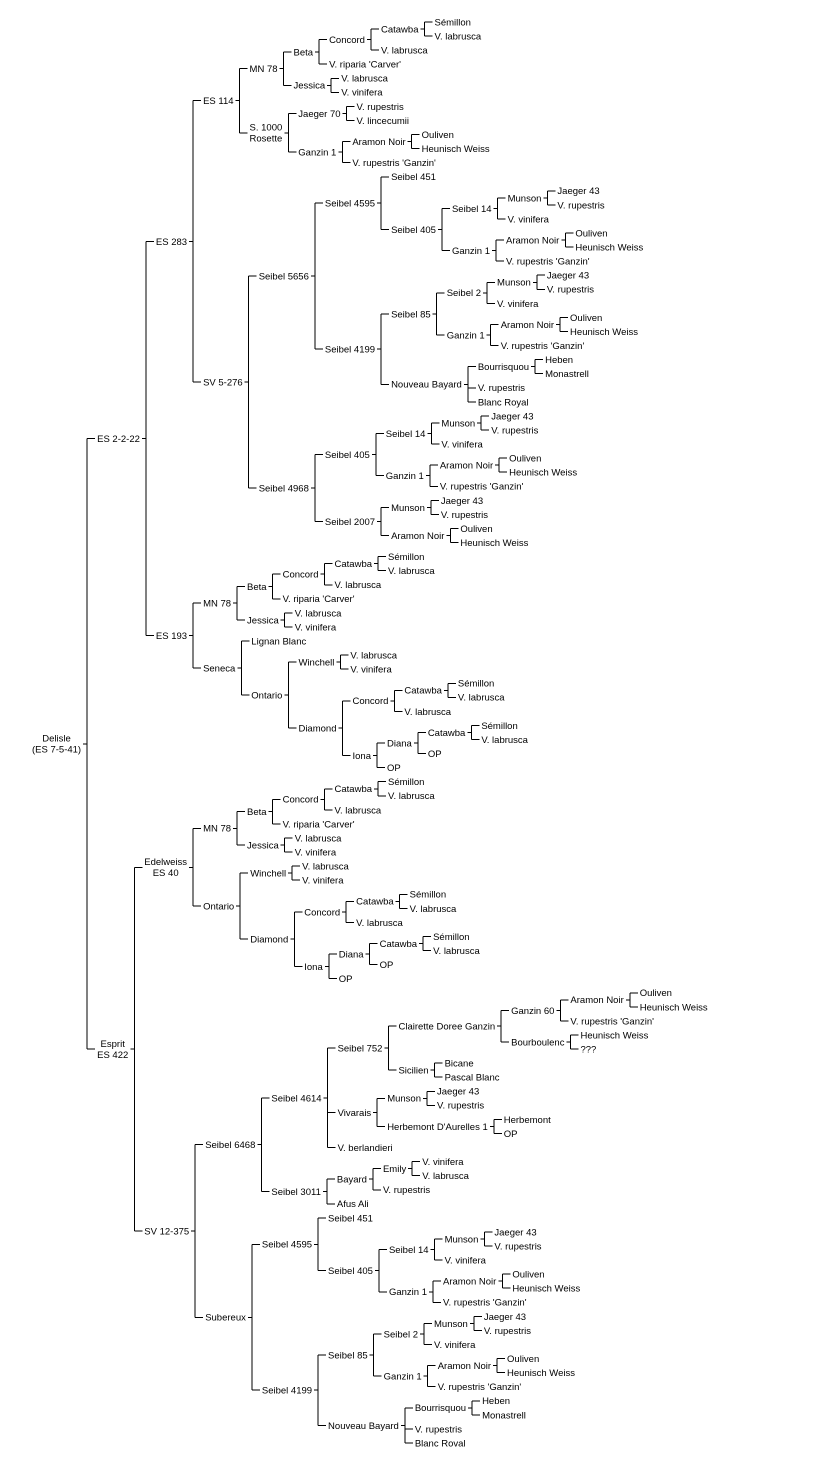 The image size is (817, 1465). What do you see at coordinates (287, 1391) in the screenshot?
I see `node-seibel-4199-label: Seibel 4199` at bounding box center [287, 1391].